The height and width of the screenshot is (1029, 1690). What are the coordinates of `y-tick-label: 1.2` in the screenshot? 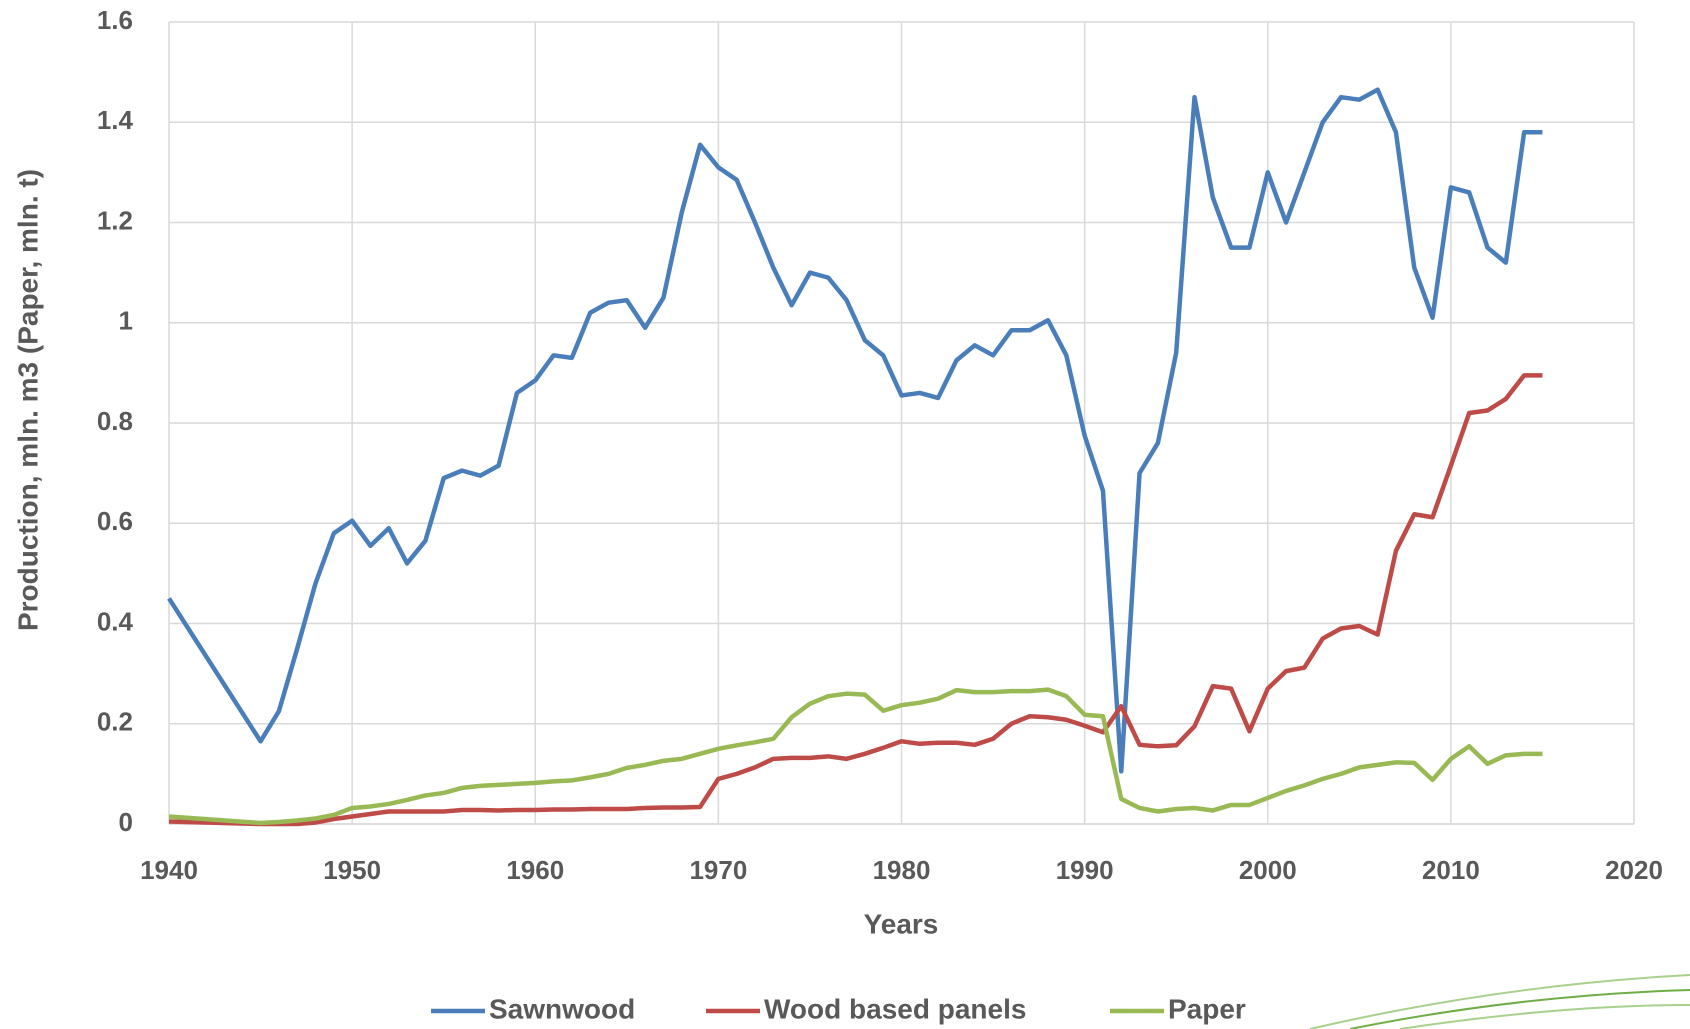 It's located at (115, 220).